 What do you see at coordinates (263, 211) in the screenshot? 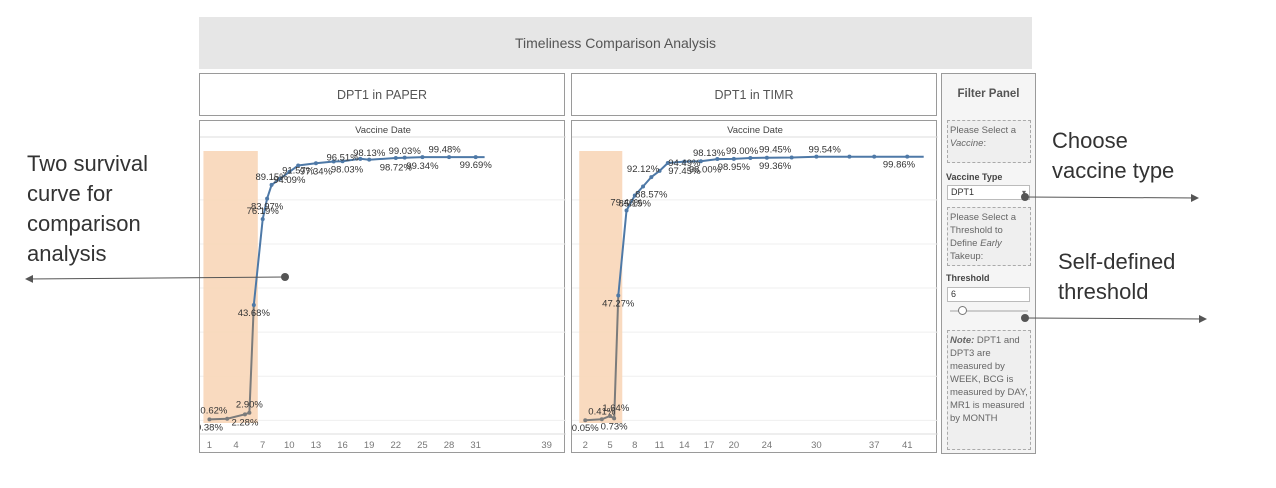
I see `data-label: 76.19%` at bounding box center [263, 211].